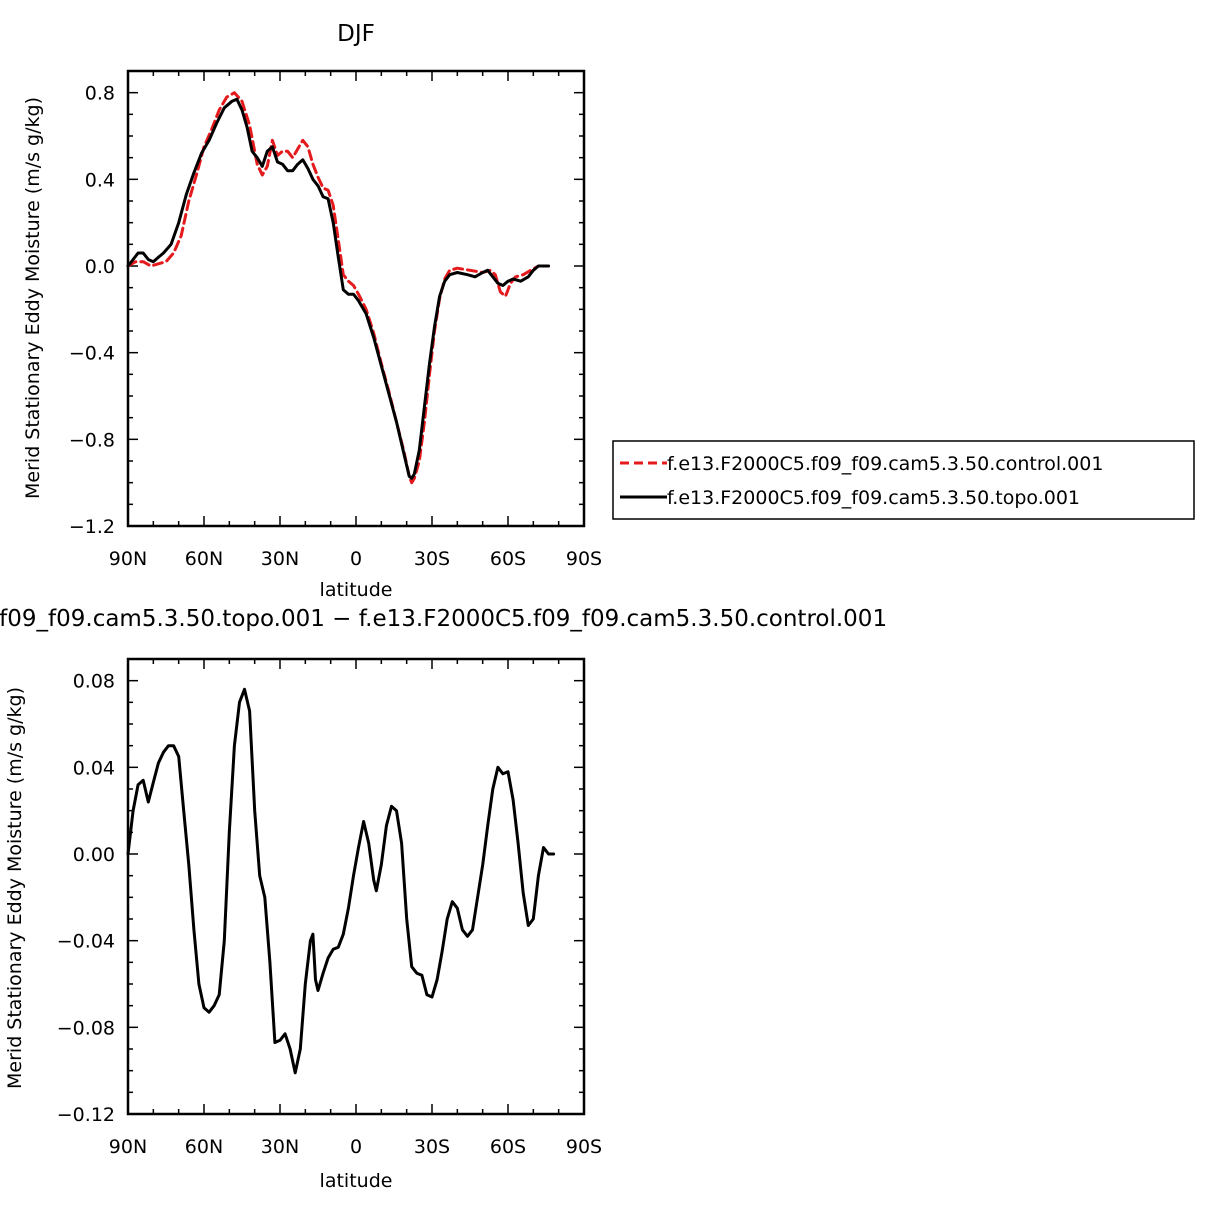  I want to click on legend-label-topo: f.e13.F2000C5.f09_f09.cam5.3.50.topo.001, so click(873, 498).